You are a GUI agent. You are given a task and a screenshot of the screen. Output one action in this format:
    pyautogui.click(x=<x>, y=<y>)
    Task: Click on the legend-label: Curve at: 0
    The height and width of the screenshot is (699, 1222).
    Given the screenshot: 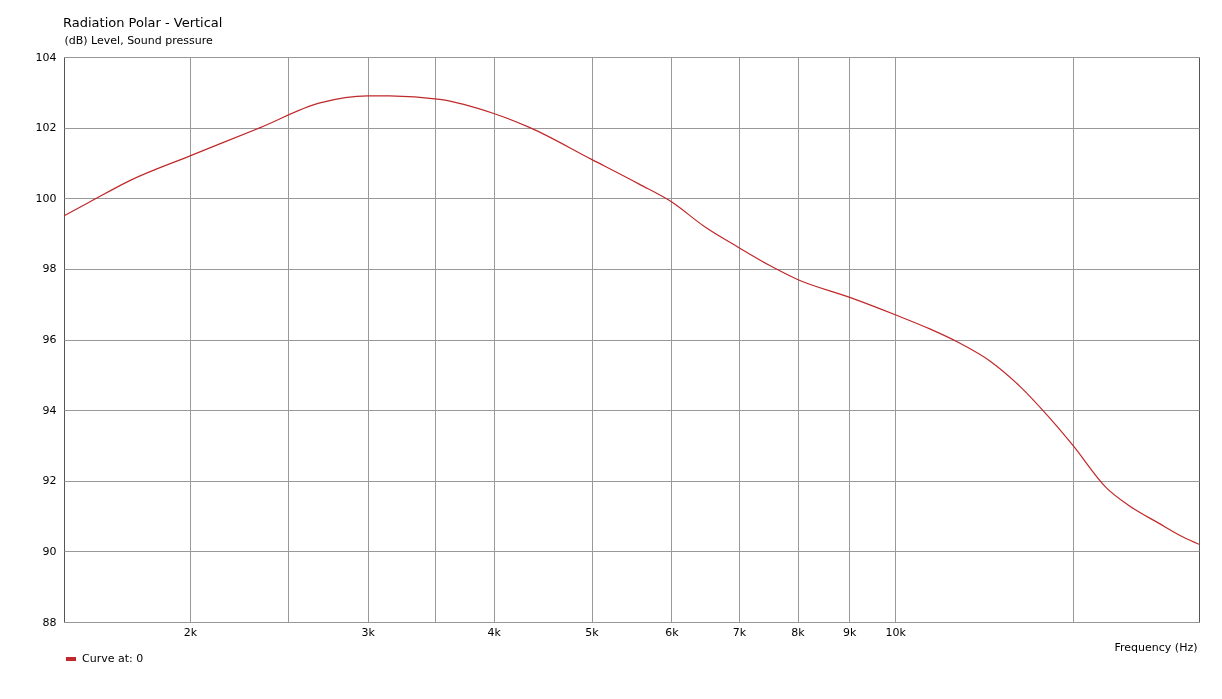 What is the action you would take?
    pyautogui.click(x=113, y=658)
    